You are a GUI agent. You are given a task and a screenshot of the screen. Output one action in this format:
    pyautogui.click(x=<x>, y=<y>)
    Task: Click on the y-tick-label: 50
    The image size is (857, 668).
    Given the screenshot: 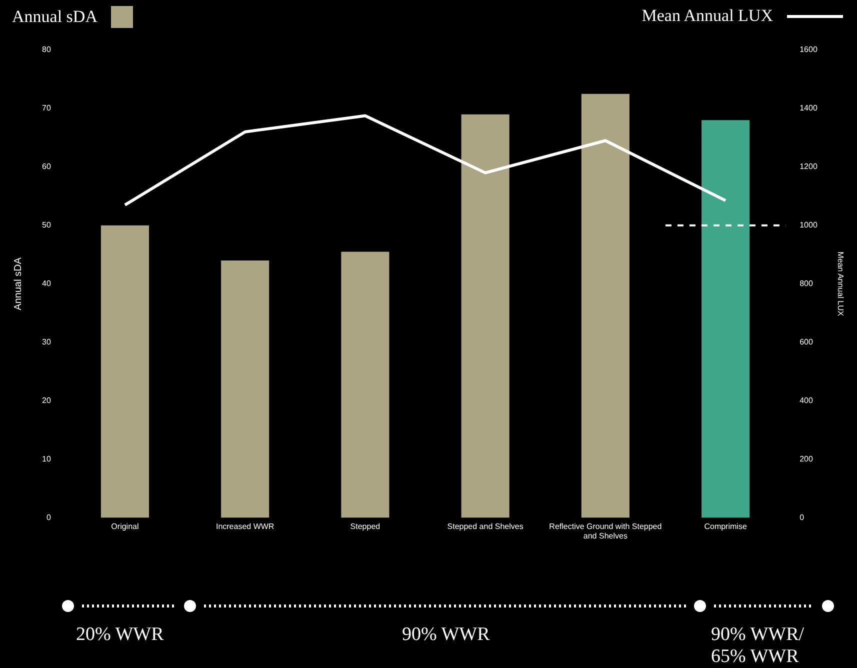 What is the action you would take?
    pyautogui.click(x=47, y=225)
    